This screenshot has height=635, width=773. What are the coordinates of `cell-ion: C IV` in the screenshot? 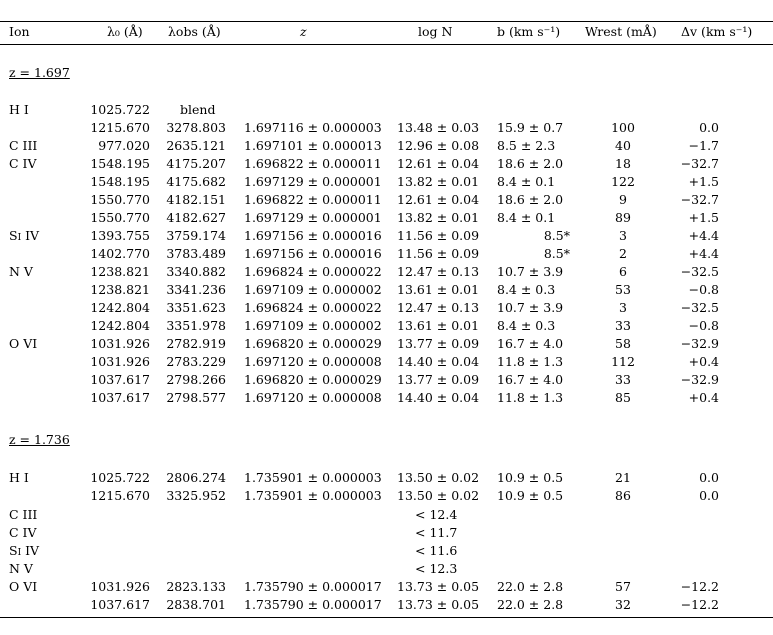 It's located at (23, 163).